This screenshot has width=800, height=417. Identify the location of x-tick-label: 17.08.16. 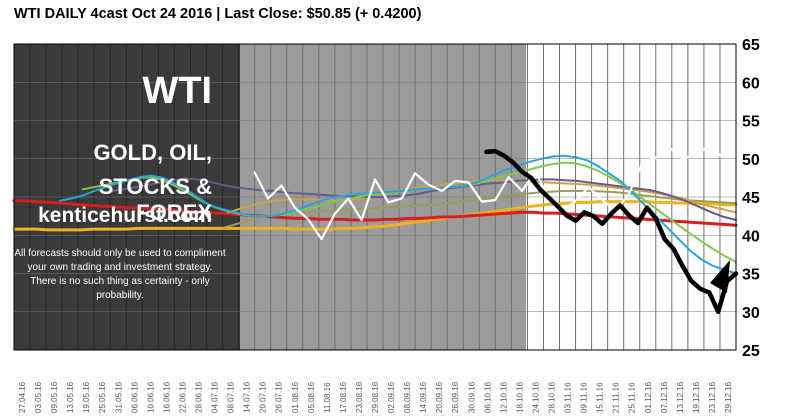
(343, 397).